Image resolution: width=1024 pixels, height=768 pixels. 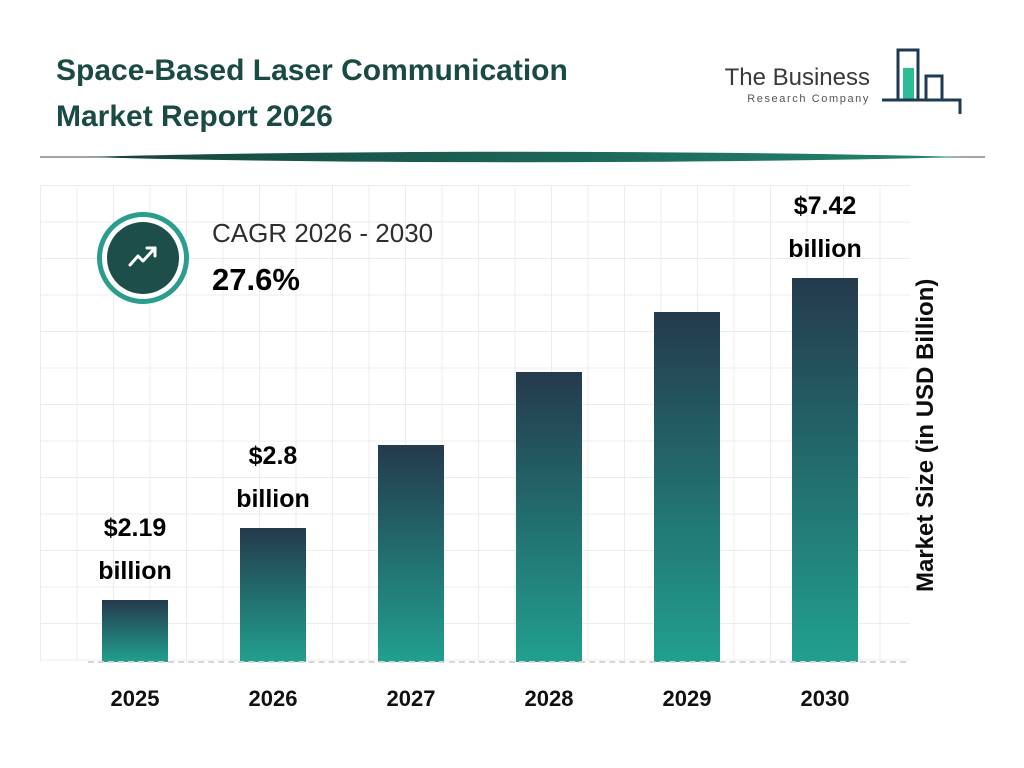 What do you see at coordinates (273, 456) in the screenshot?
I see `bar-value-line: $2.8` at bounding box center [273, 456].